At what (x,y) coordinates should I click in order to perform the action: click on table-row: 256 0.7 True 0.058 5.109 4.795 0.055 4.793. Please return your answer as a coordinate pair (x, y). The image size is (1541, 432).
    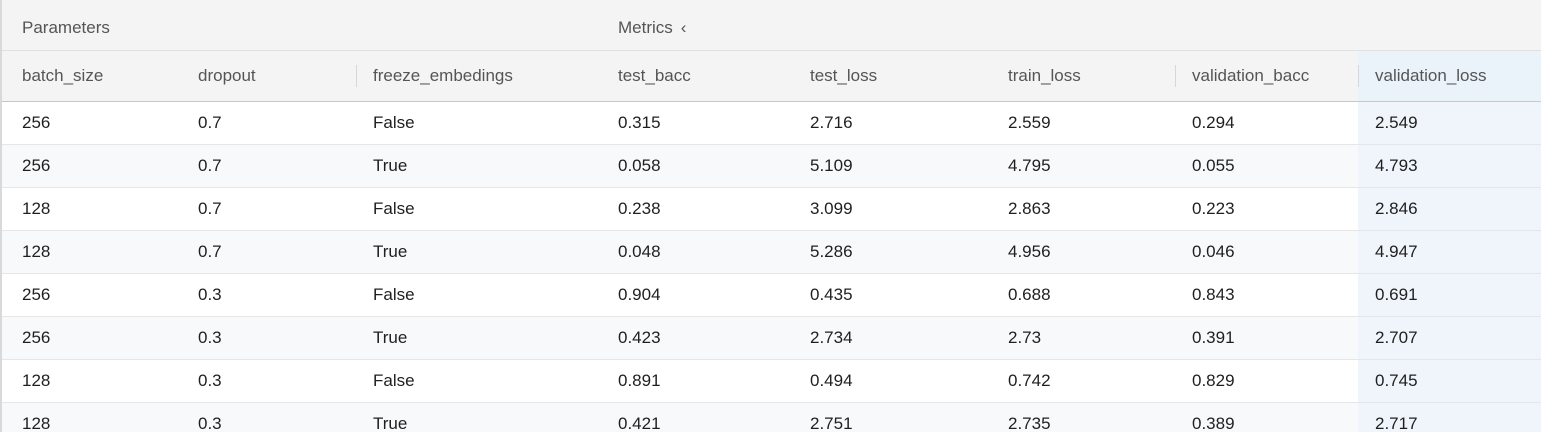
    Looking at the image, I should click on (771, 166).